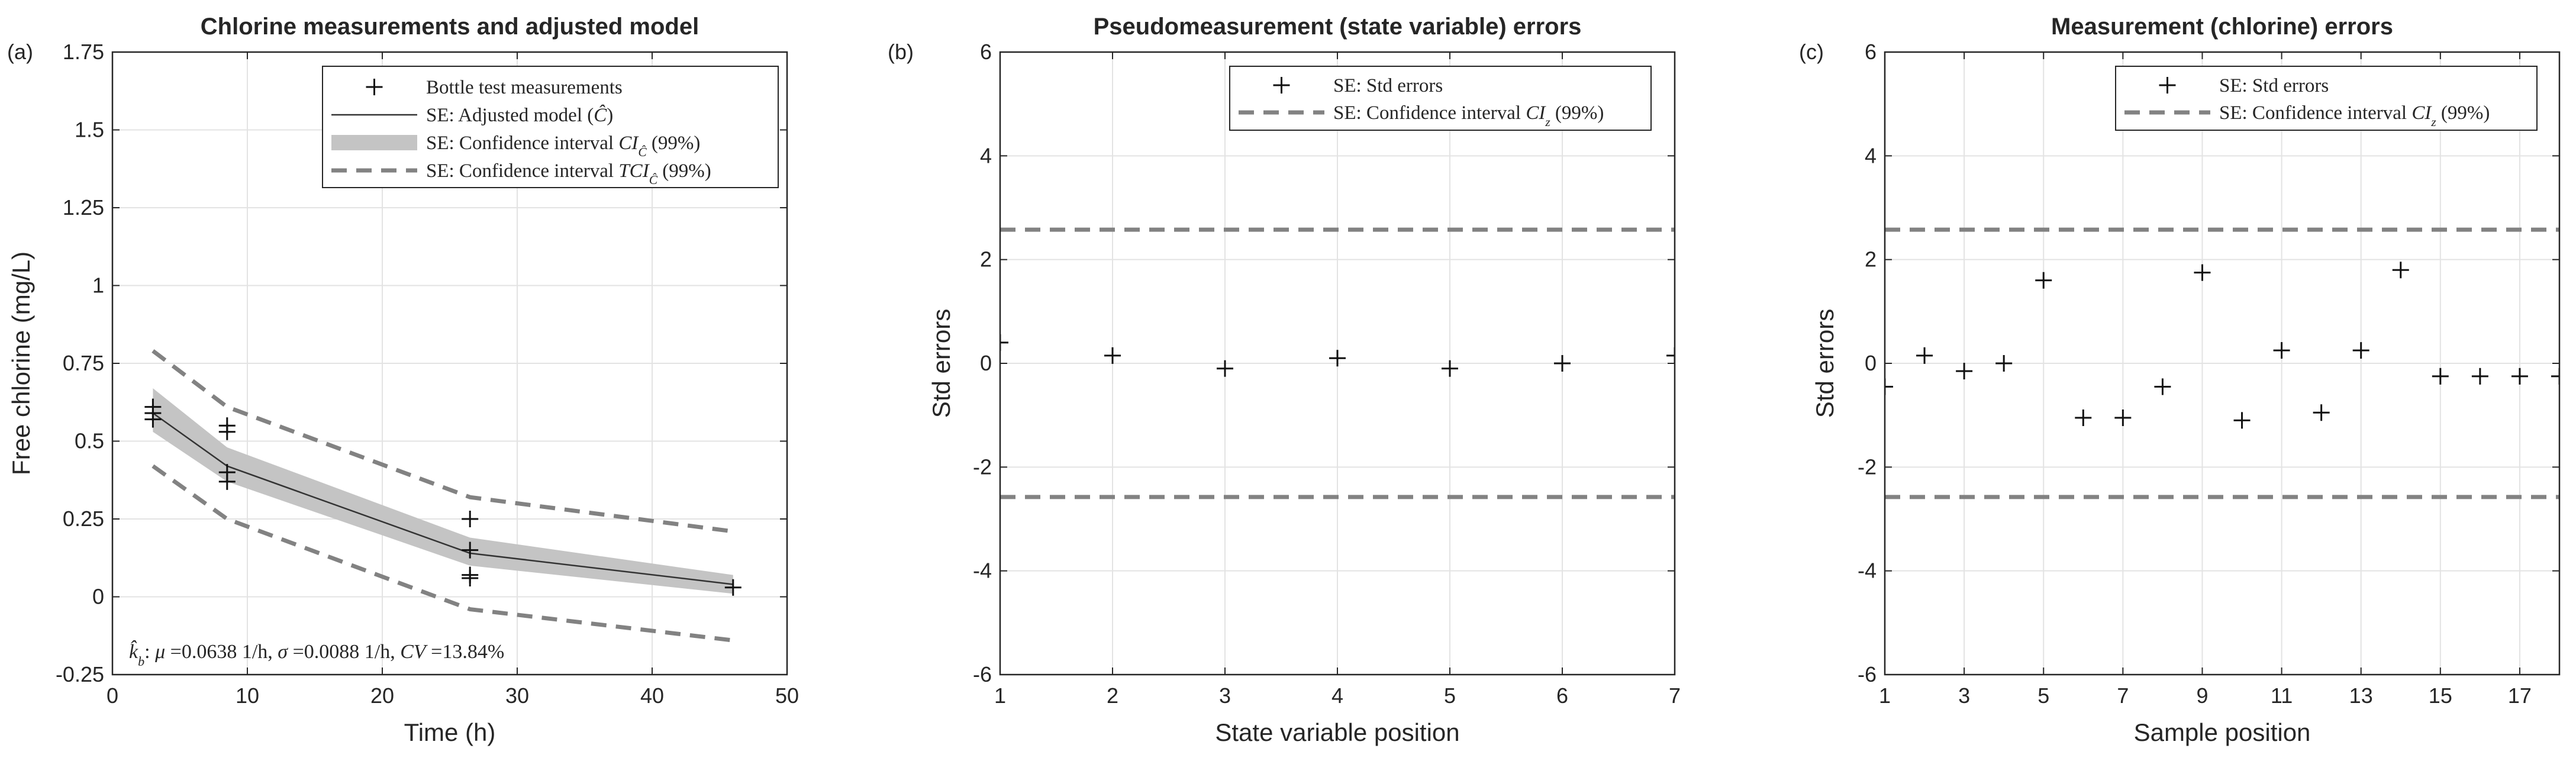 The height and width of the screenshot is (761, 2576). Describe the element at coordinates (98, 285) in the screenshot. I see `y-tick-label: 1` at that location.